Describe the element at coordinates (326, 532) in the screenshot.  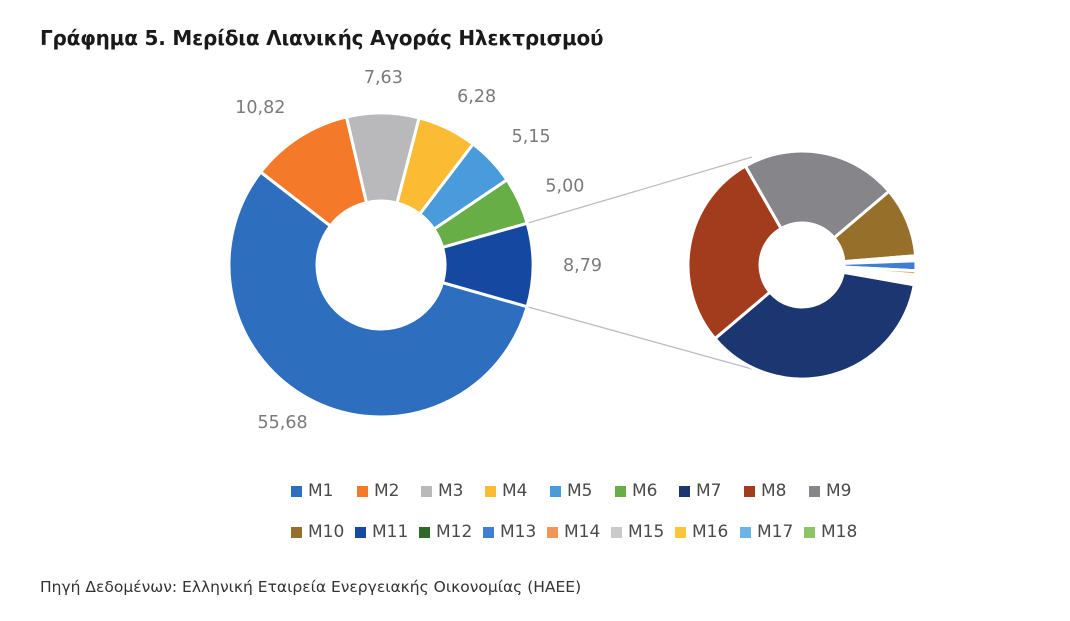
I see `legend-label: M10` at that location.